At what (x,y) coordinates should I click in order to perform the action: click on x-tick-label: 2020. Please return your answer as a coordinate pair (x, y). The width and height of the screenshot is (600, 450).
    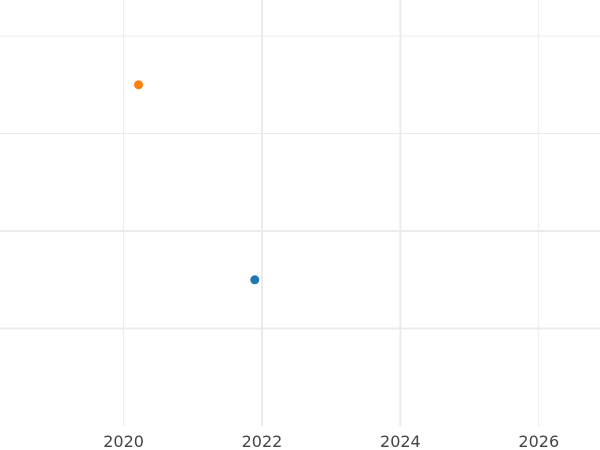
    Looking at the image, I should click on (123, 441).